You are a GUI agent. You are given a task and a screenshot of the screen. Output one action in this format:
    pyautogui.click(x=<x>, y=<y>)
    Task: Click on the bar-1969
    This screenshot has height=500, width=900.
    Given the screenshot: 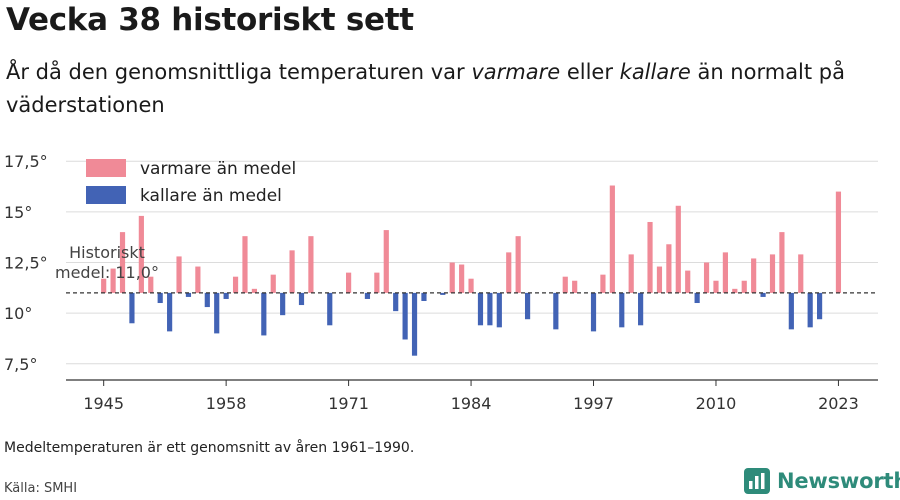 What is the action you would take?
    pyautogui.click(x=330, y=309)
    